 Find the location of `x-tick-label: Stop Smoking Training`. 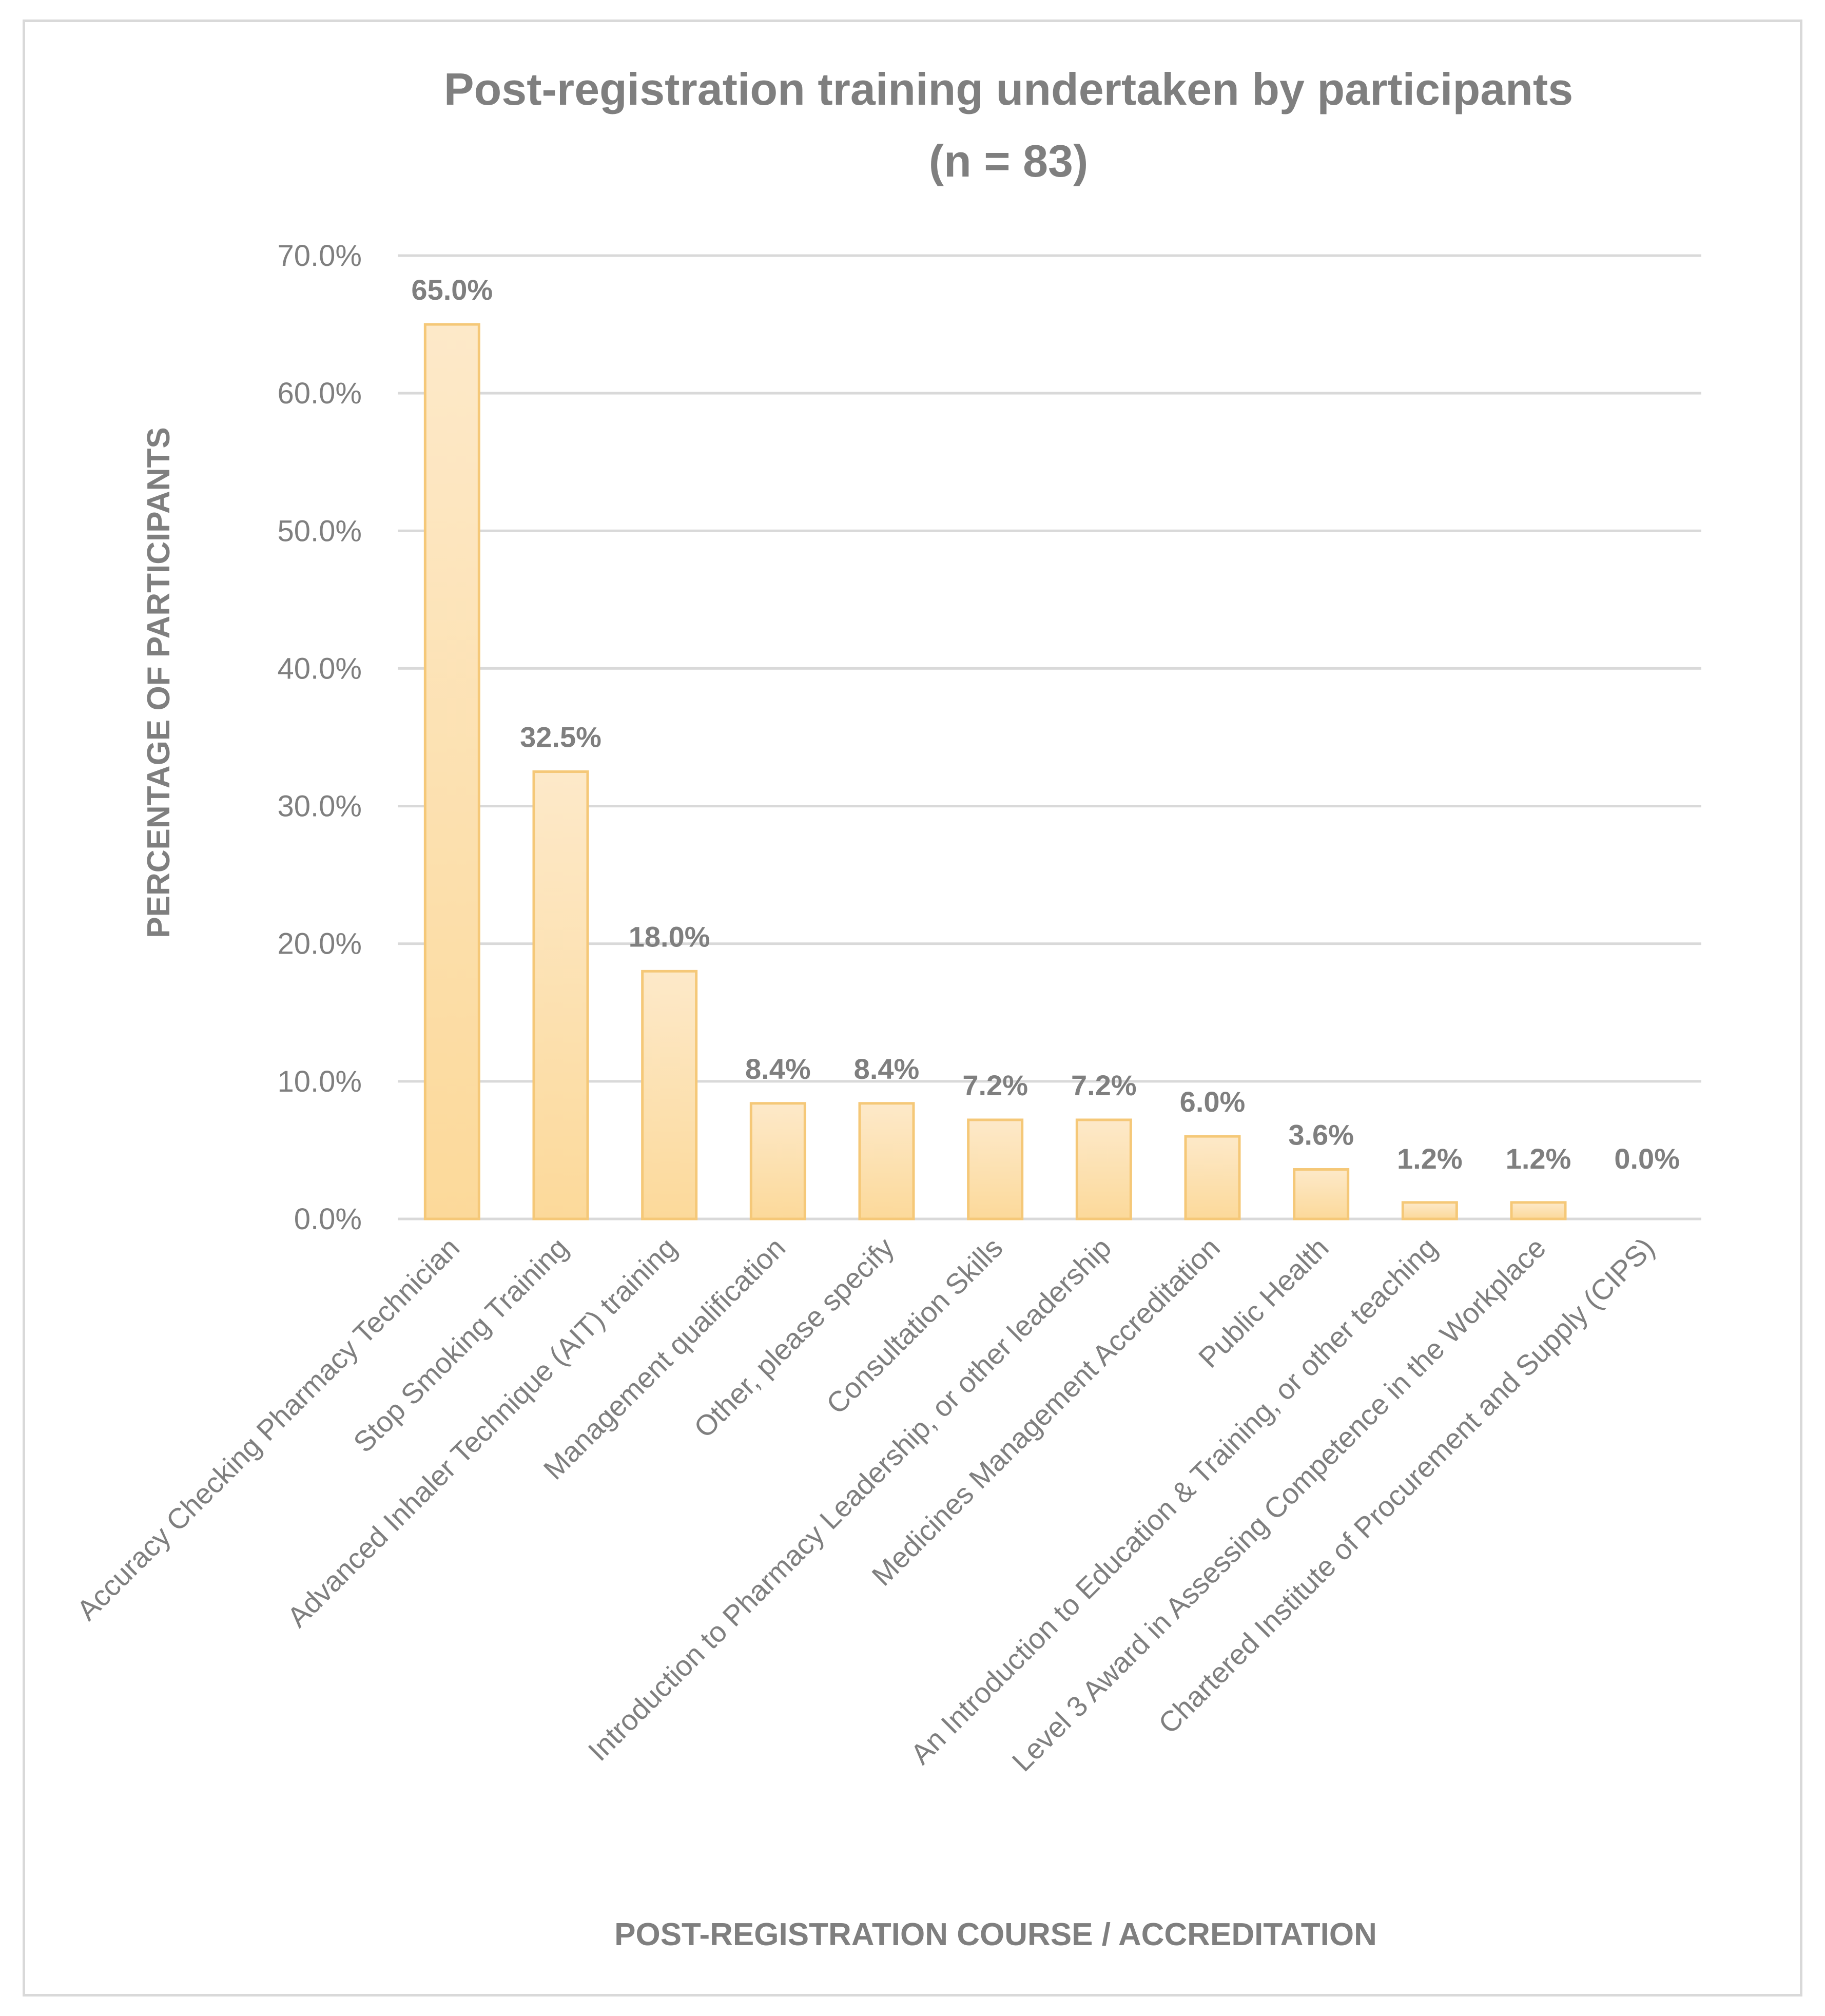

x-tick-label: Stop Smoking Training is located at coordinates (460, 1345).